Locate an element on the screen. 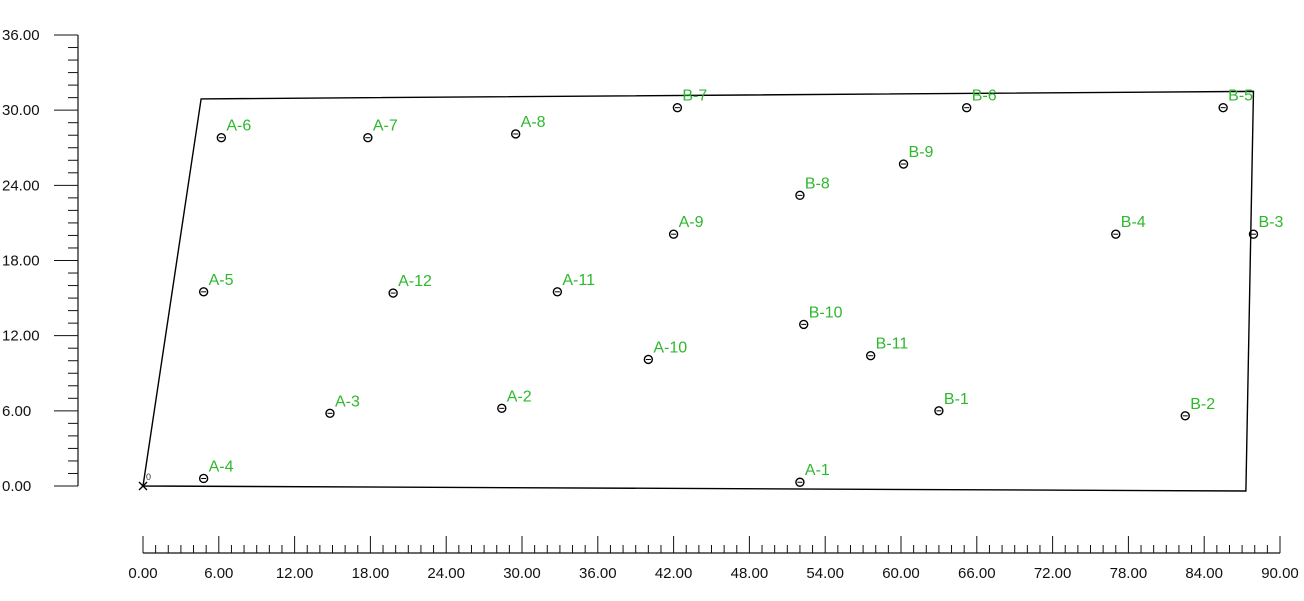  survey-point: B-1 is located at coordinates (951, 403).